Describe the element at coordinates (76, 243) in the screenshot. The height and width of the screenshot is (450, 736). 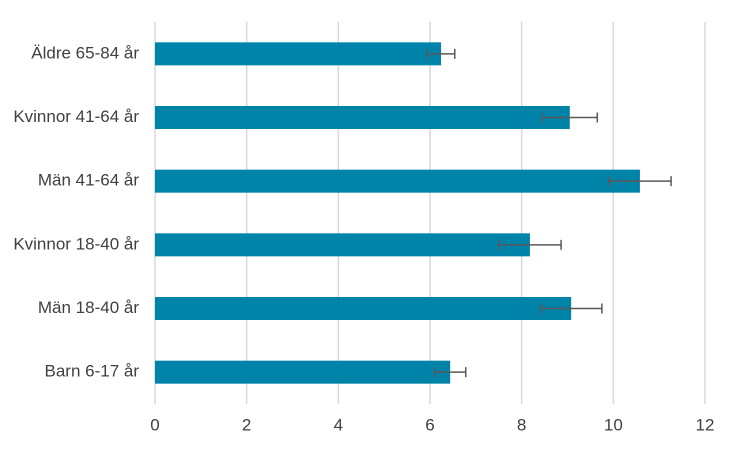
I see `y-tick-label: Kvinnor 18-40 år` at that location.